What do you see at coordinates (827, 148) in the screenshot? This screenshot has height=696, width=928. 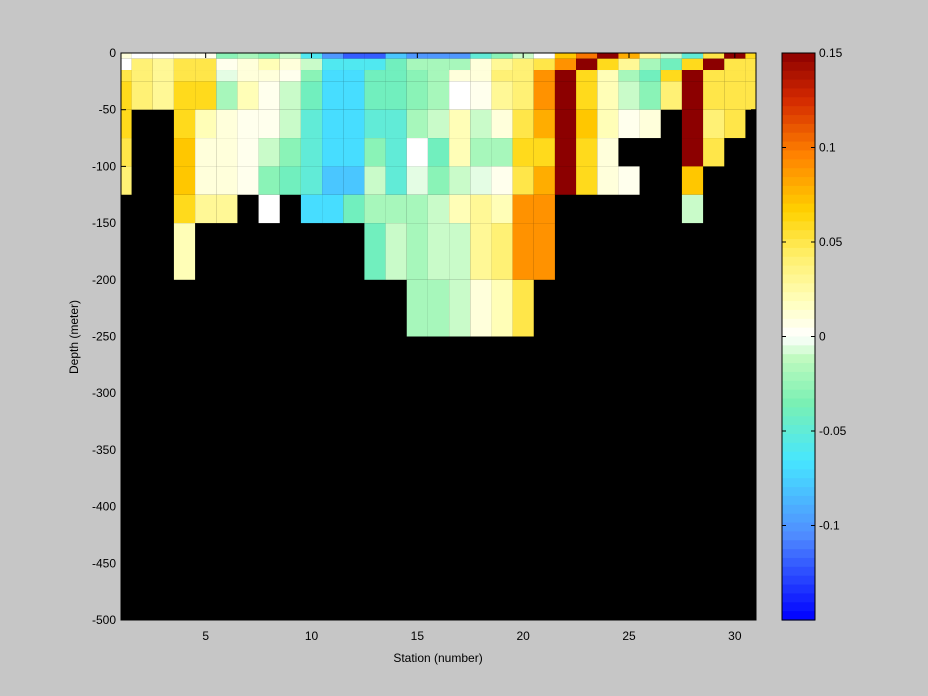 I see `colorbar-tick-label: 0.1` at bounding box center [827, 148].